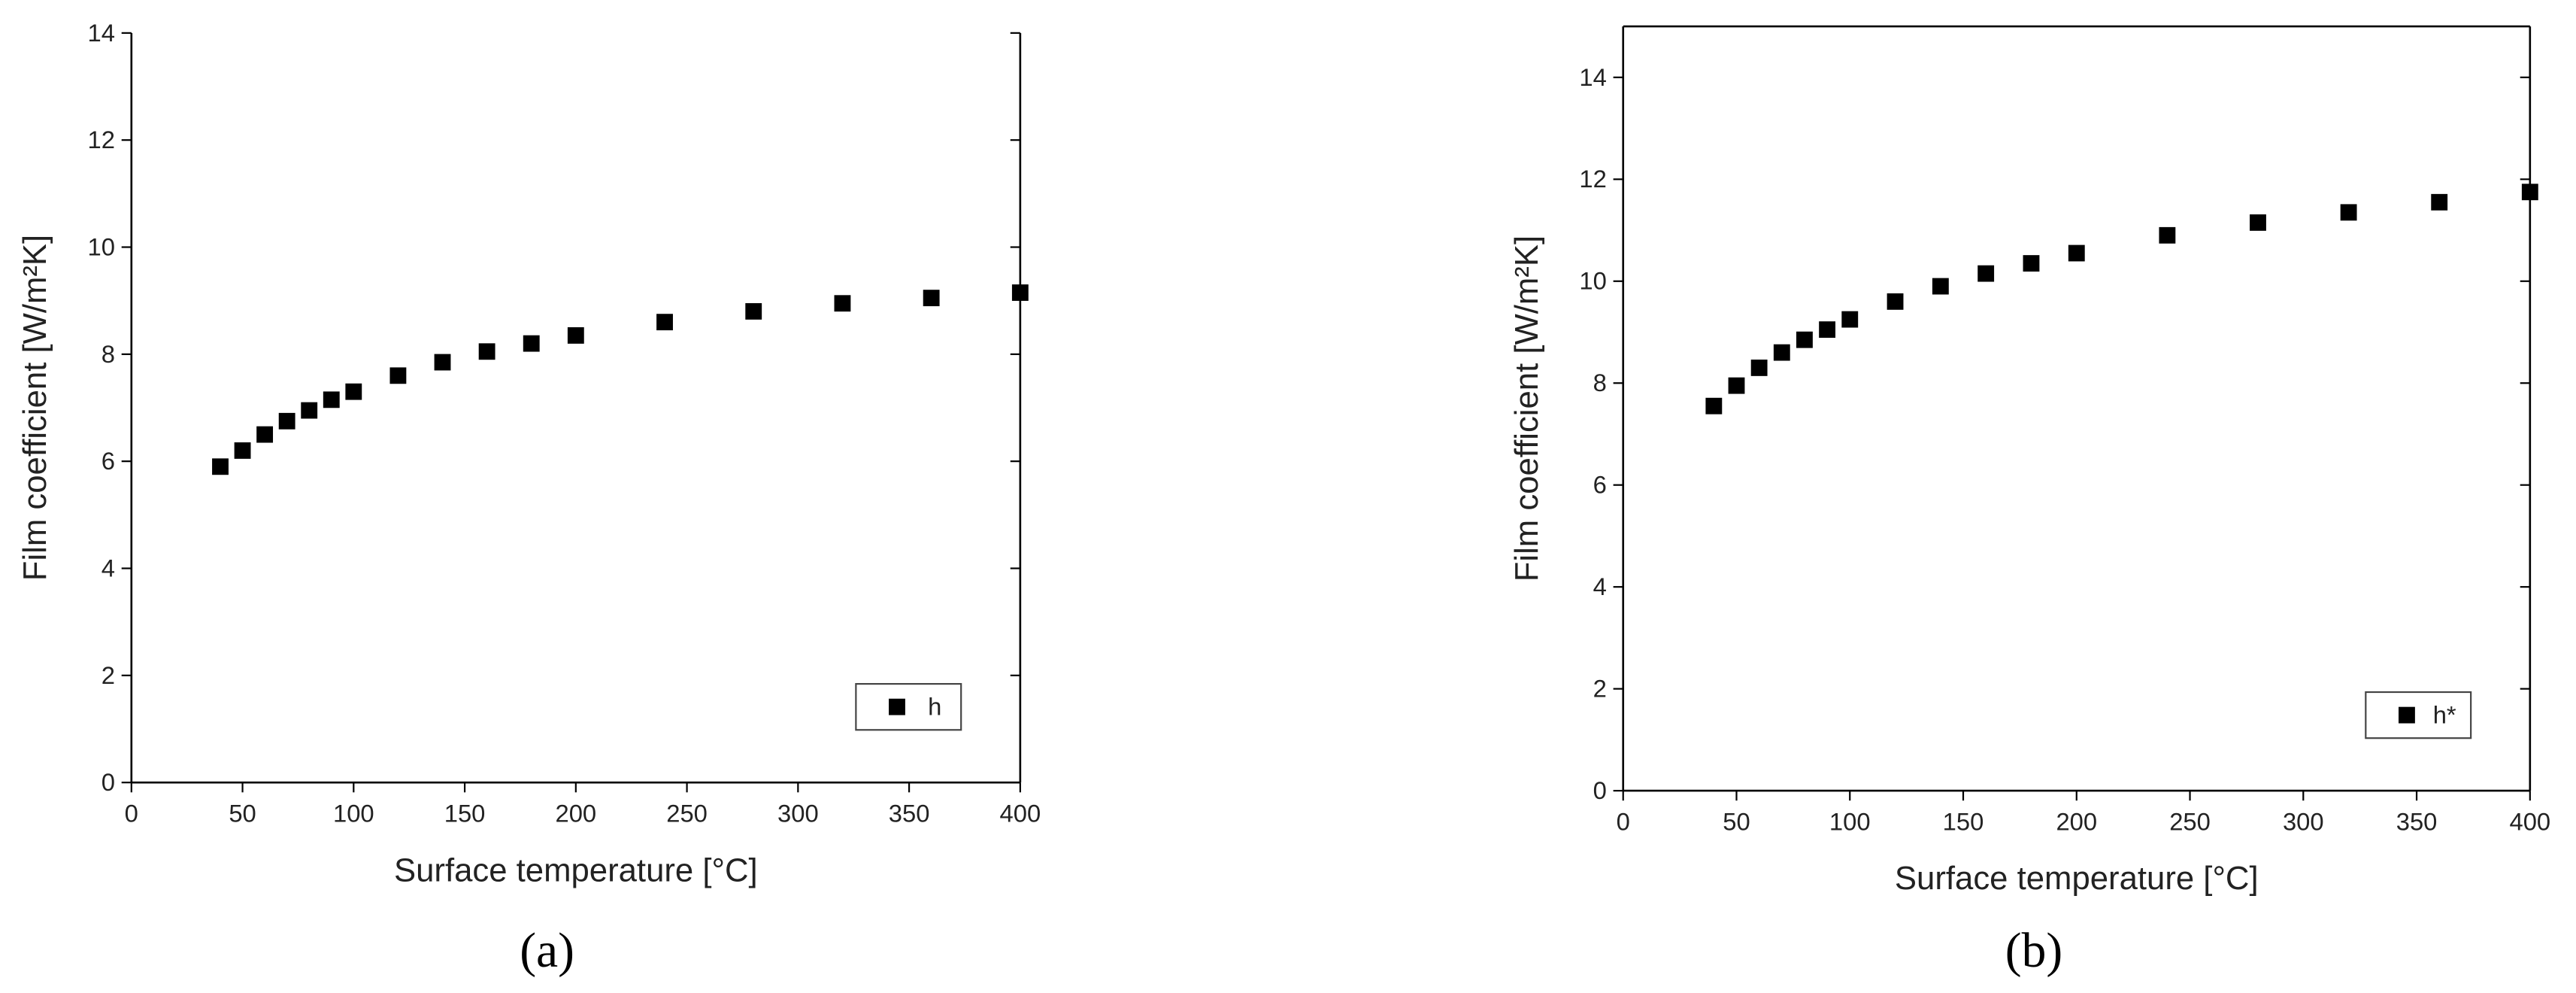  Describe the element at coordinates (547, 951) in the screenshot. I see `caption: (a)` at that location.